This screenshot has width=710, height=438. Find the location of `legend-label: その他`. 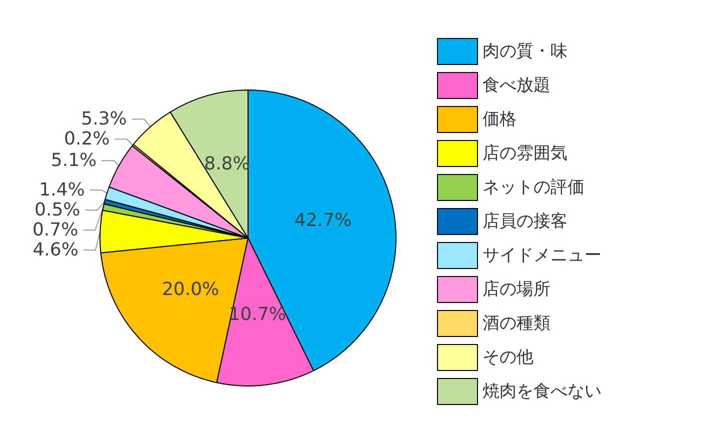

legend-label: その他 is located at coordinates (508, 358).